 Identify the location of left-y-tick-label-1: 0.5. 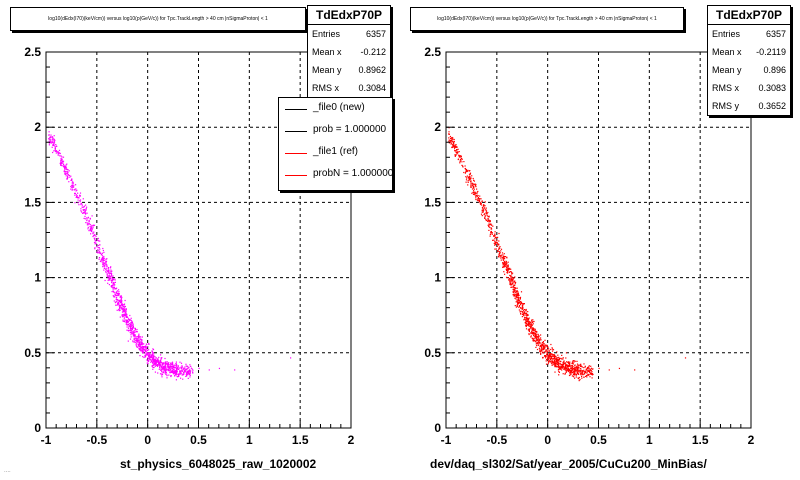
(32, 353).